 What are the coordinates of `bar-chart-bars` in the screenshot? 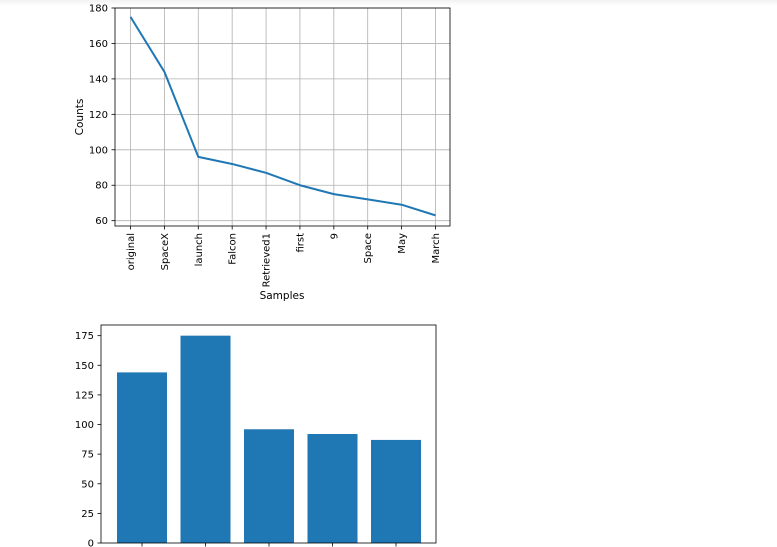 It's located at (269, 439).